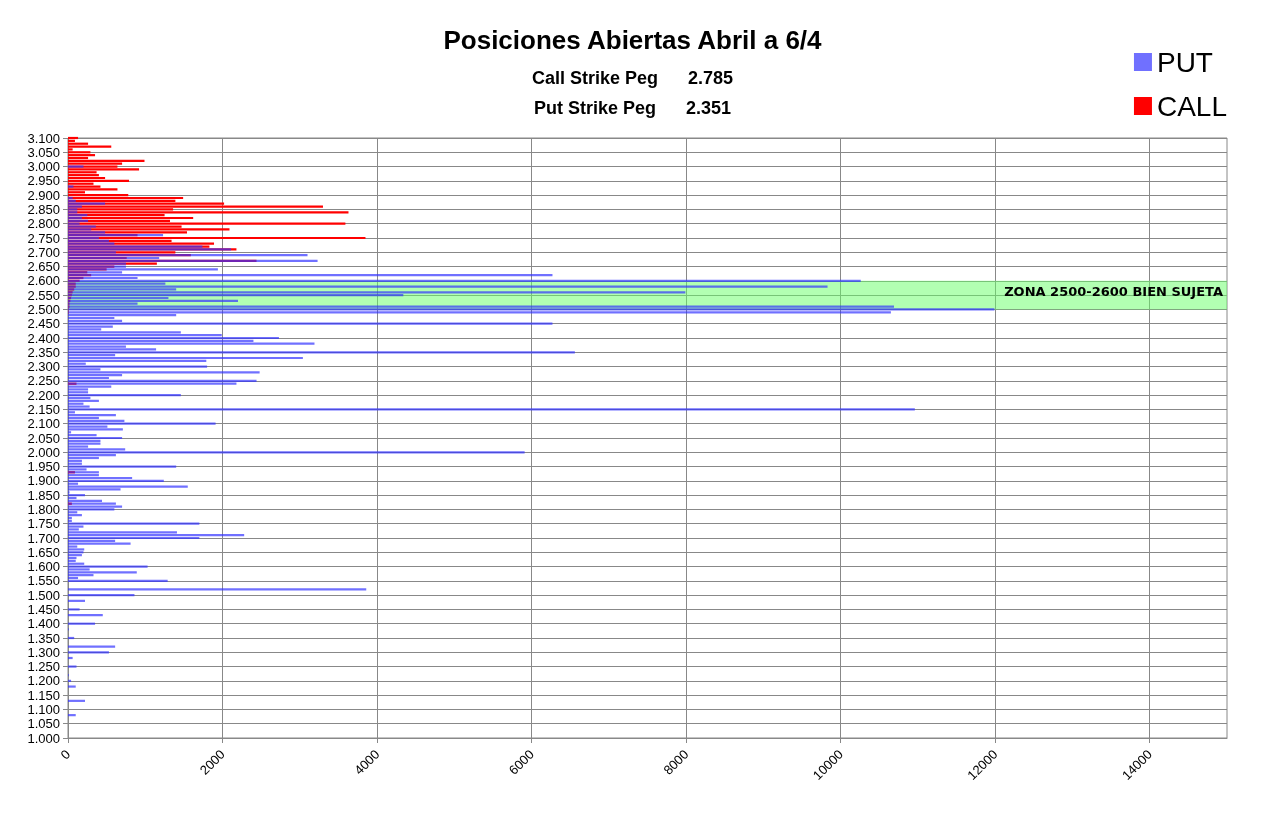 This screenshot has width=1265, height=826. I want to click on y-tick-label: 2.800, so click(43, 224).